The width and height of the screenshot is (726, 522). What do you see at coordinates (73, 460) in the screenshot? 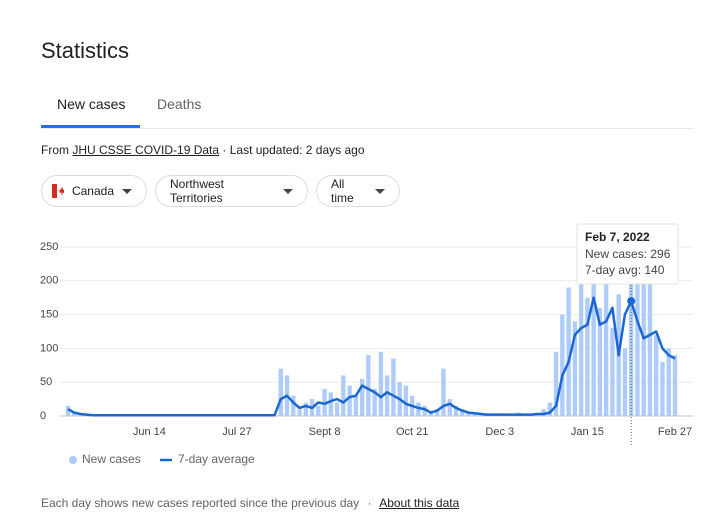
I see `legend-swatch` at bounding box center [73, 460].